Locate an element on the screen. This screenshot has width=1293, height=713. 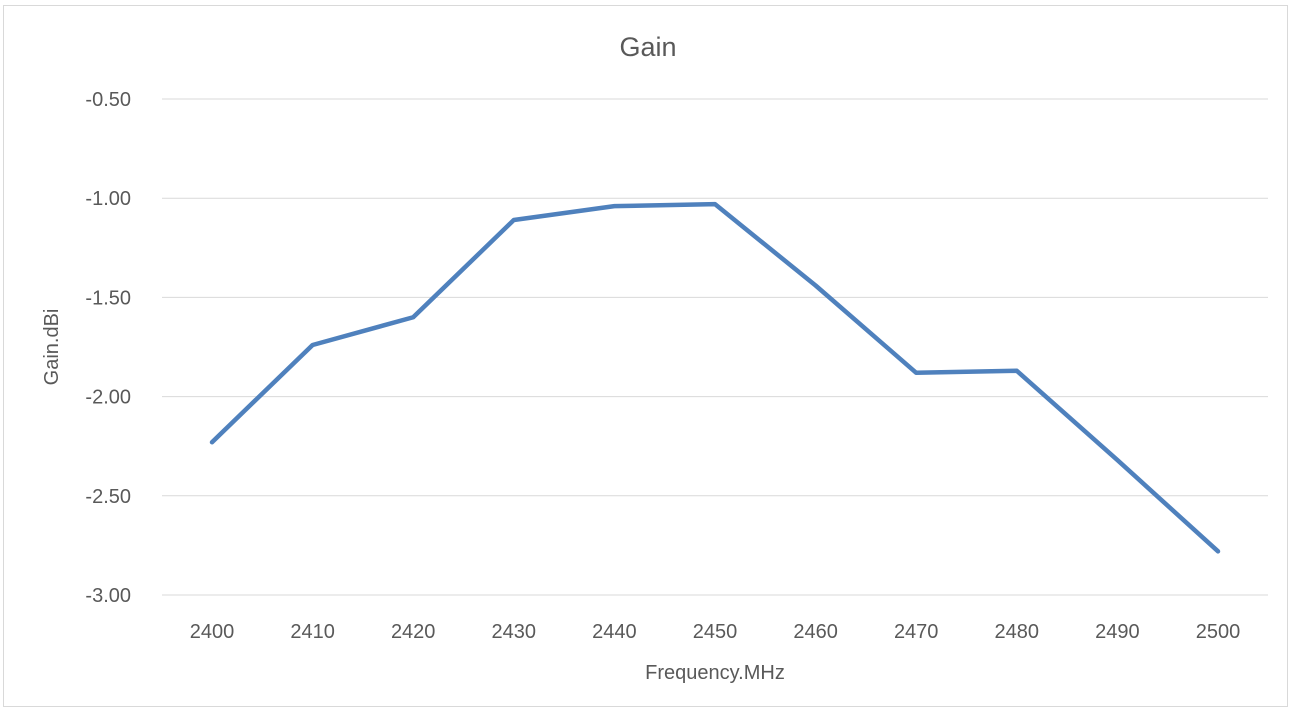
x-tick-label: 2420 is located at coordinates (413, 632).